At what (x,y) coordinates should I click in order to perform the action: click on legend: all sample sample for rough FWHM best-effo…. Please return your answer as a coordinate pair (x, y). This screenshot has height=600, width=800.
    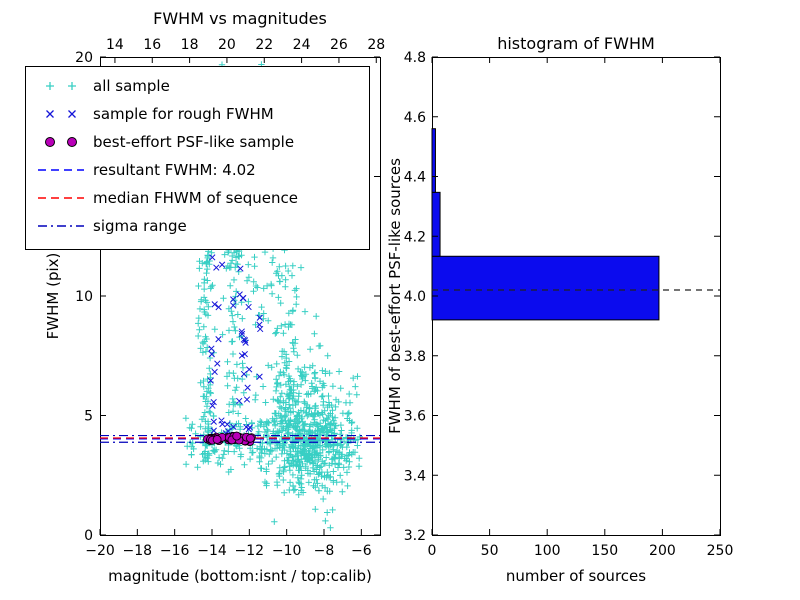
    Looking at the image, I should click on (197, 158).